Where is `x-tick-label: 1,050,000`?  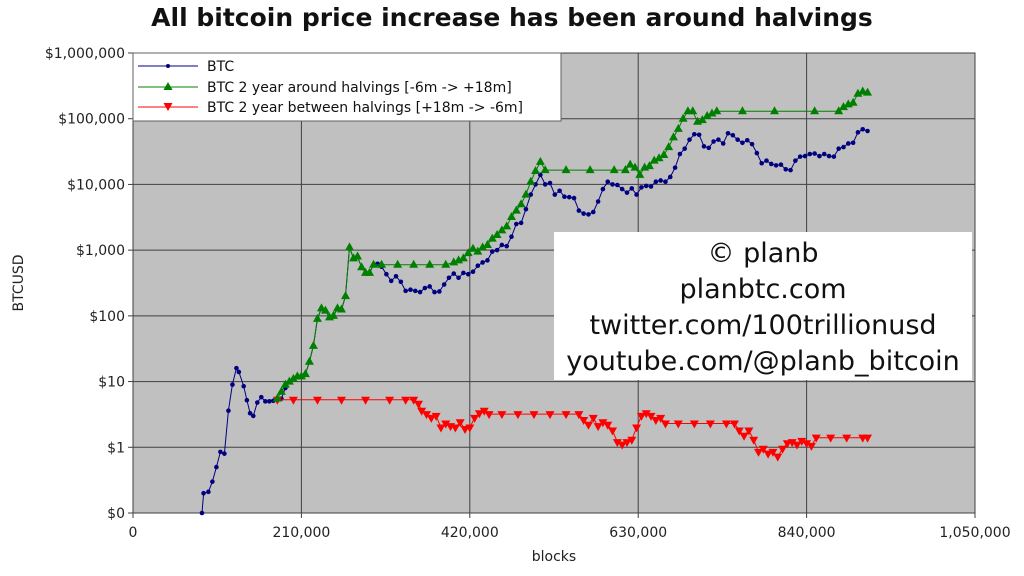
x-tick-label: 1,050,000 is located at coordinates (974, 533).